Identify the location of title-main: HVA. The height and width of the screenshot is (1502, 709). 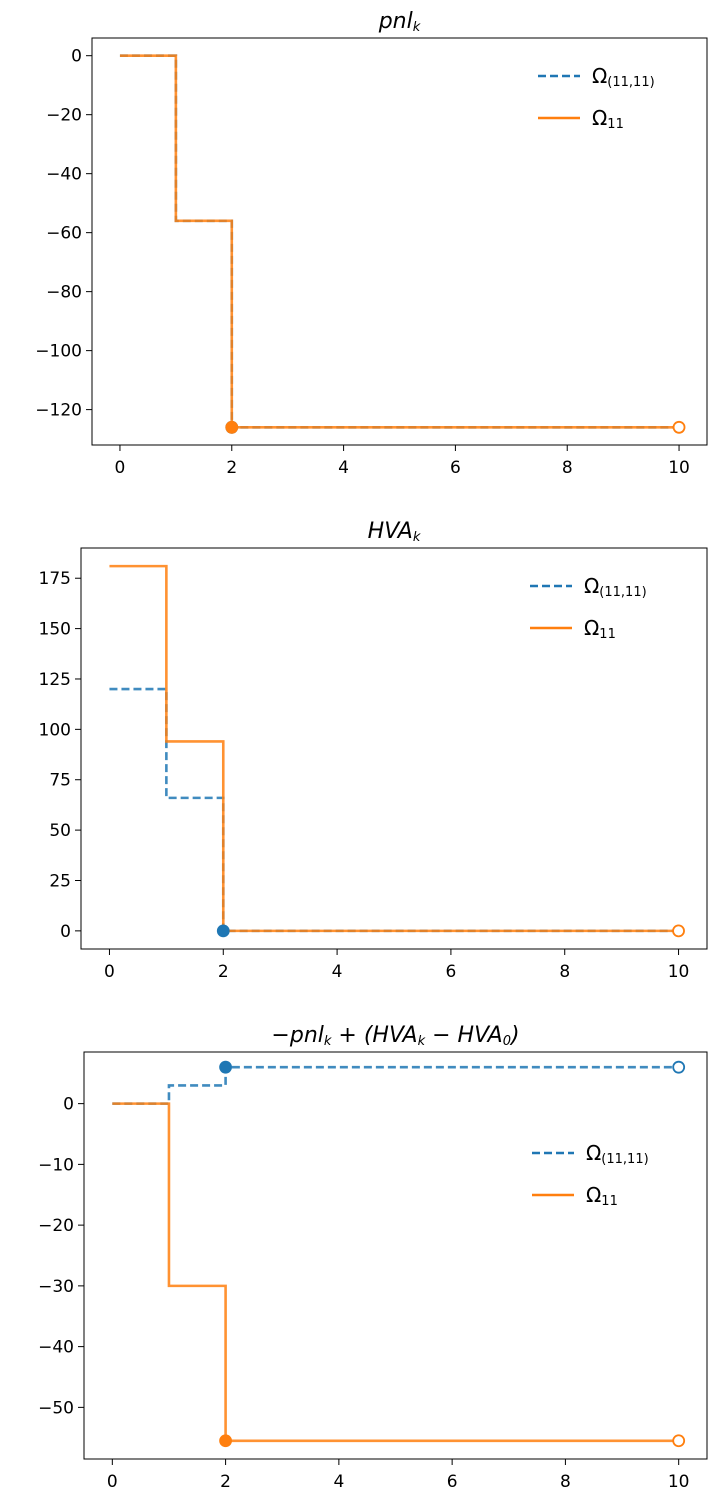
(390, 531).